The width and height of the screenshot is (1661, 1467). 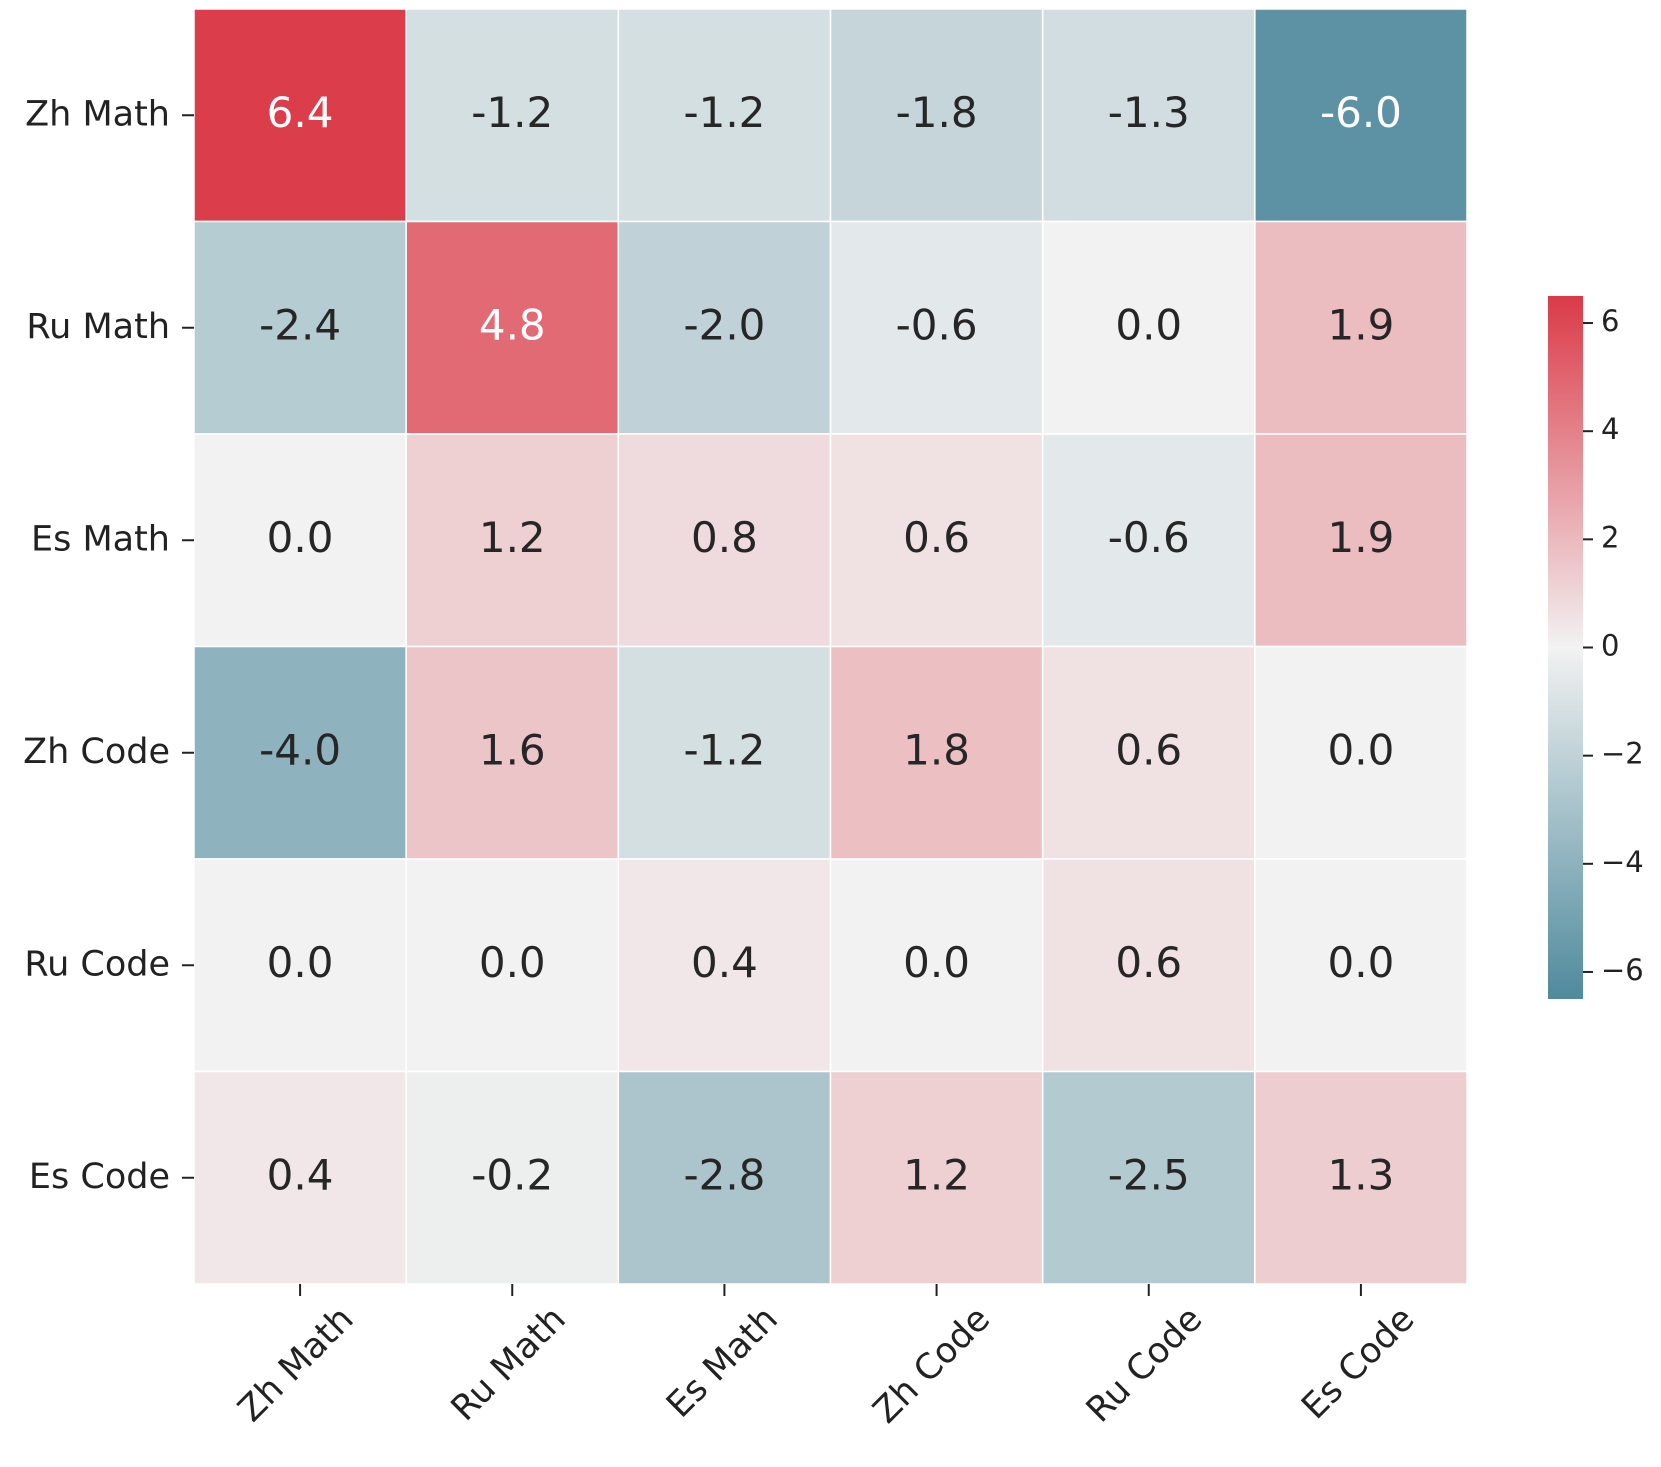 What do you see at coordinates (300, 324) in the screenshot?
I see `cell-label: -2.4` at bounding box center [300, 324].